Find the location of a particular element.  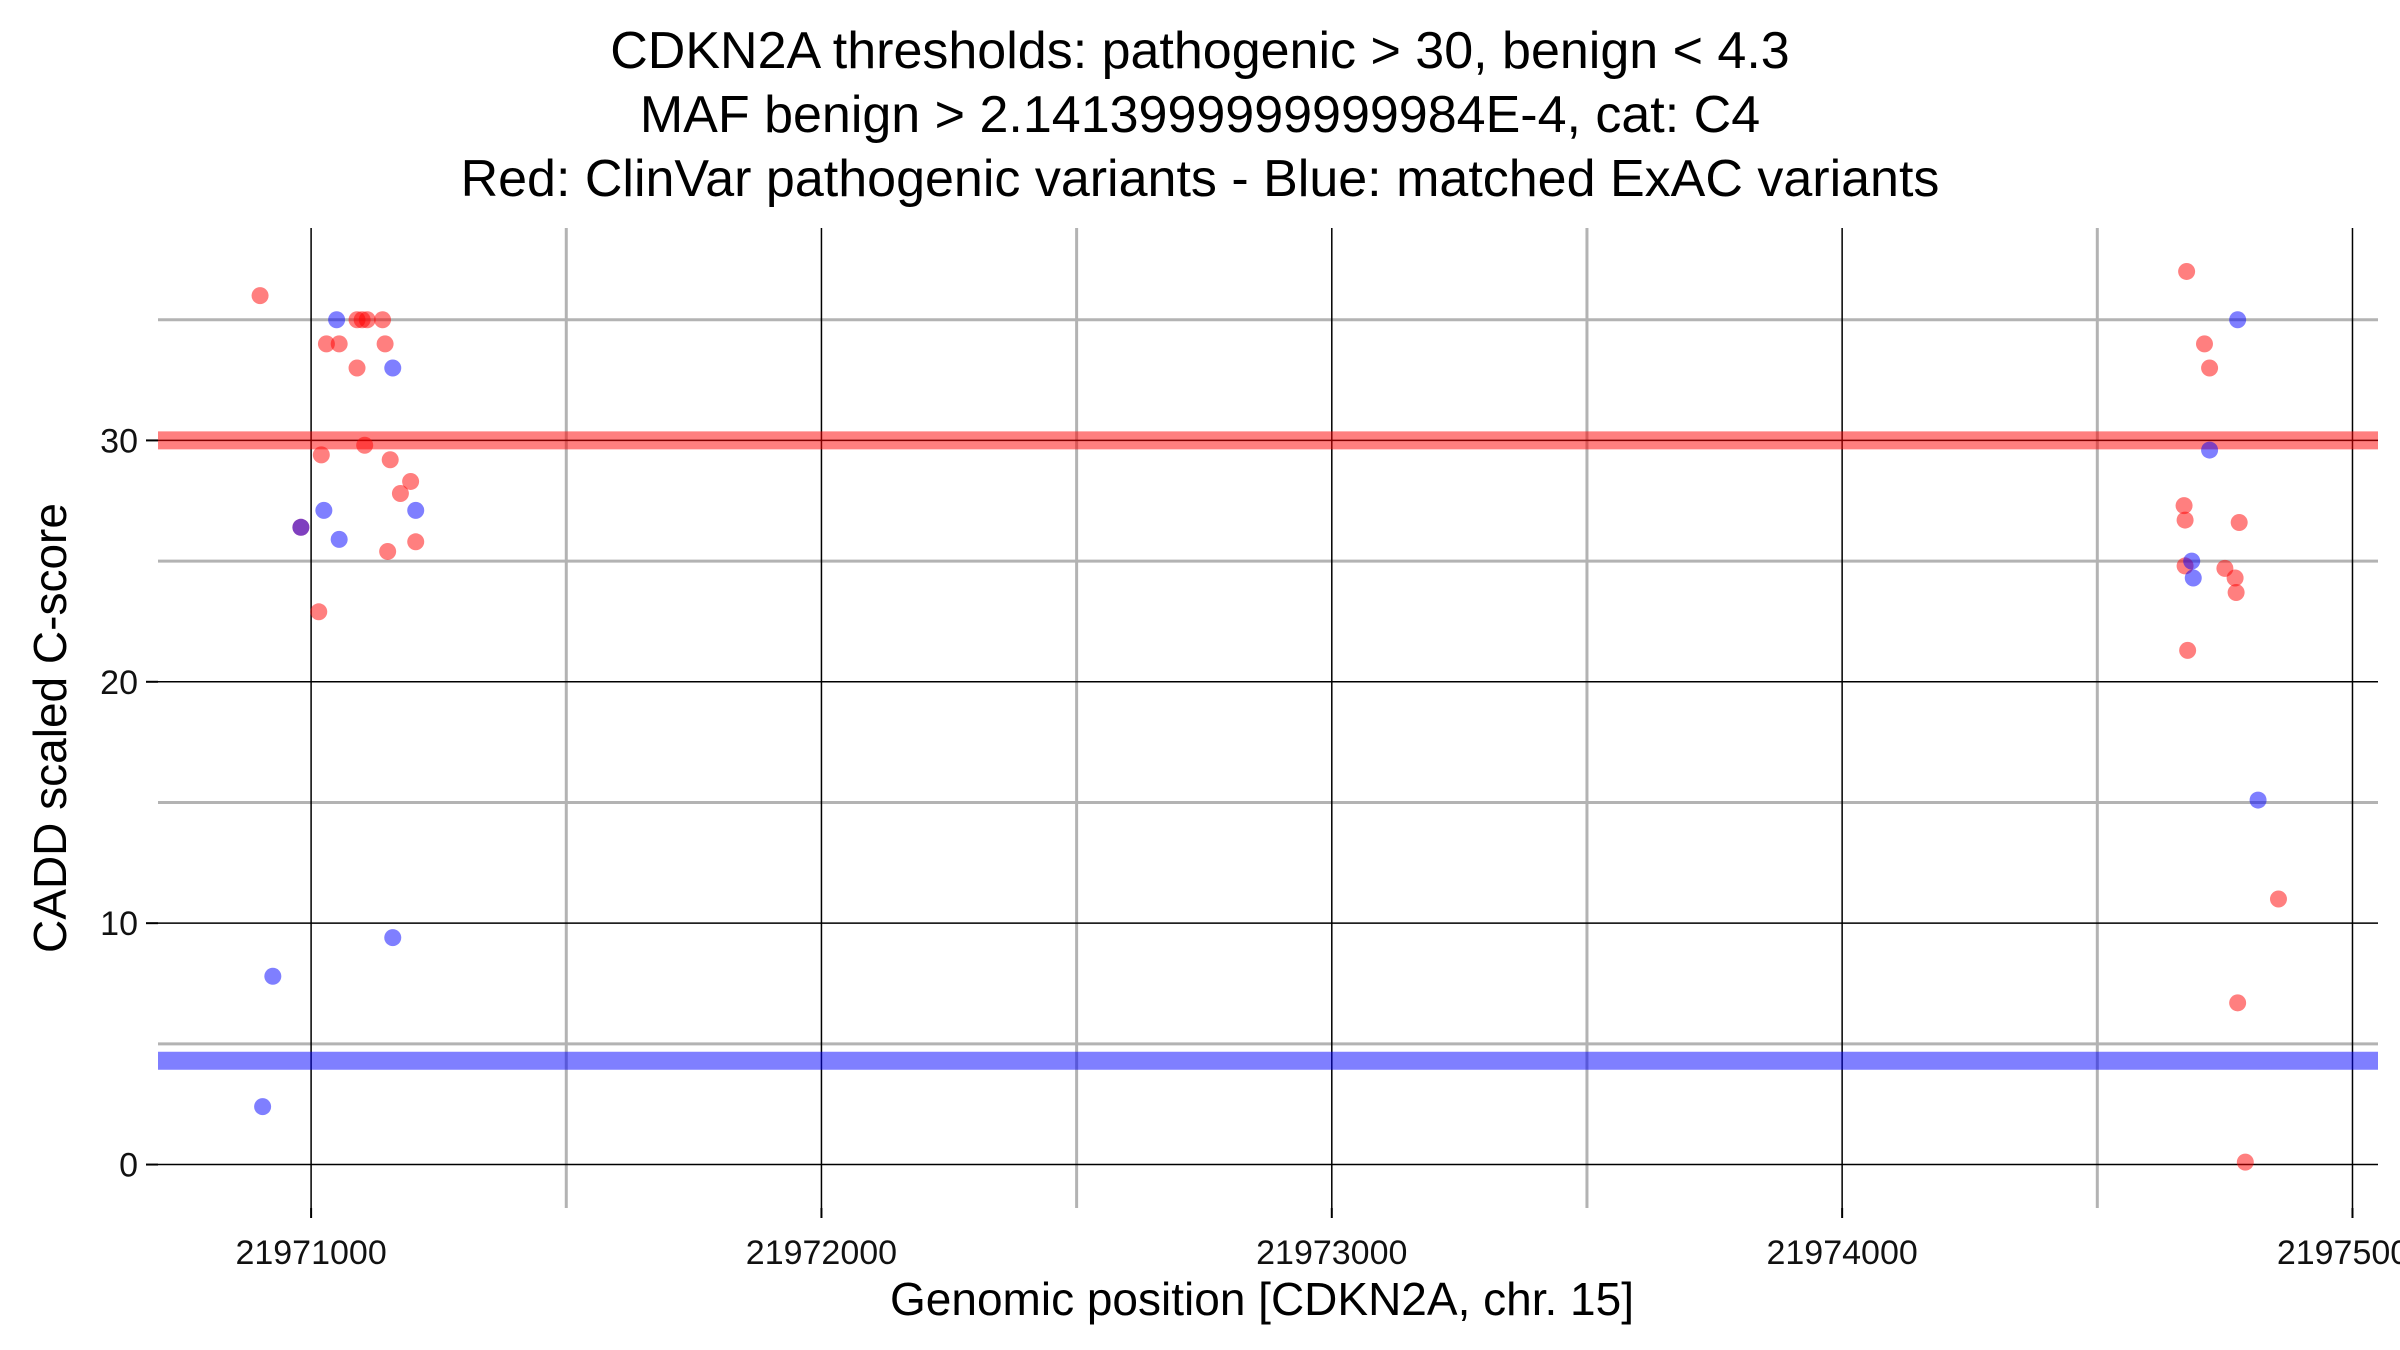

x-tick-label: 21974000 is located at coordinates (1841, 1253).